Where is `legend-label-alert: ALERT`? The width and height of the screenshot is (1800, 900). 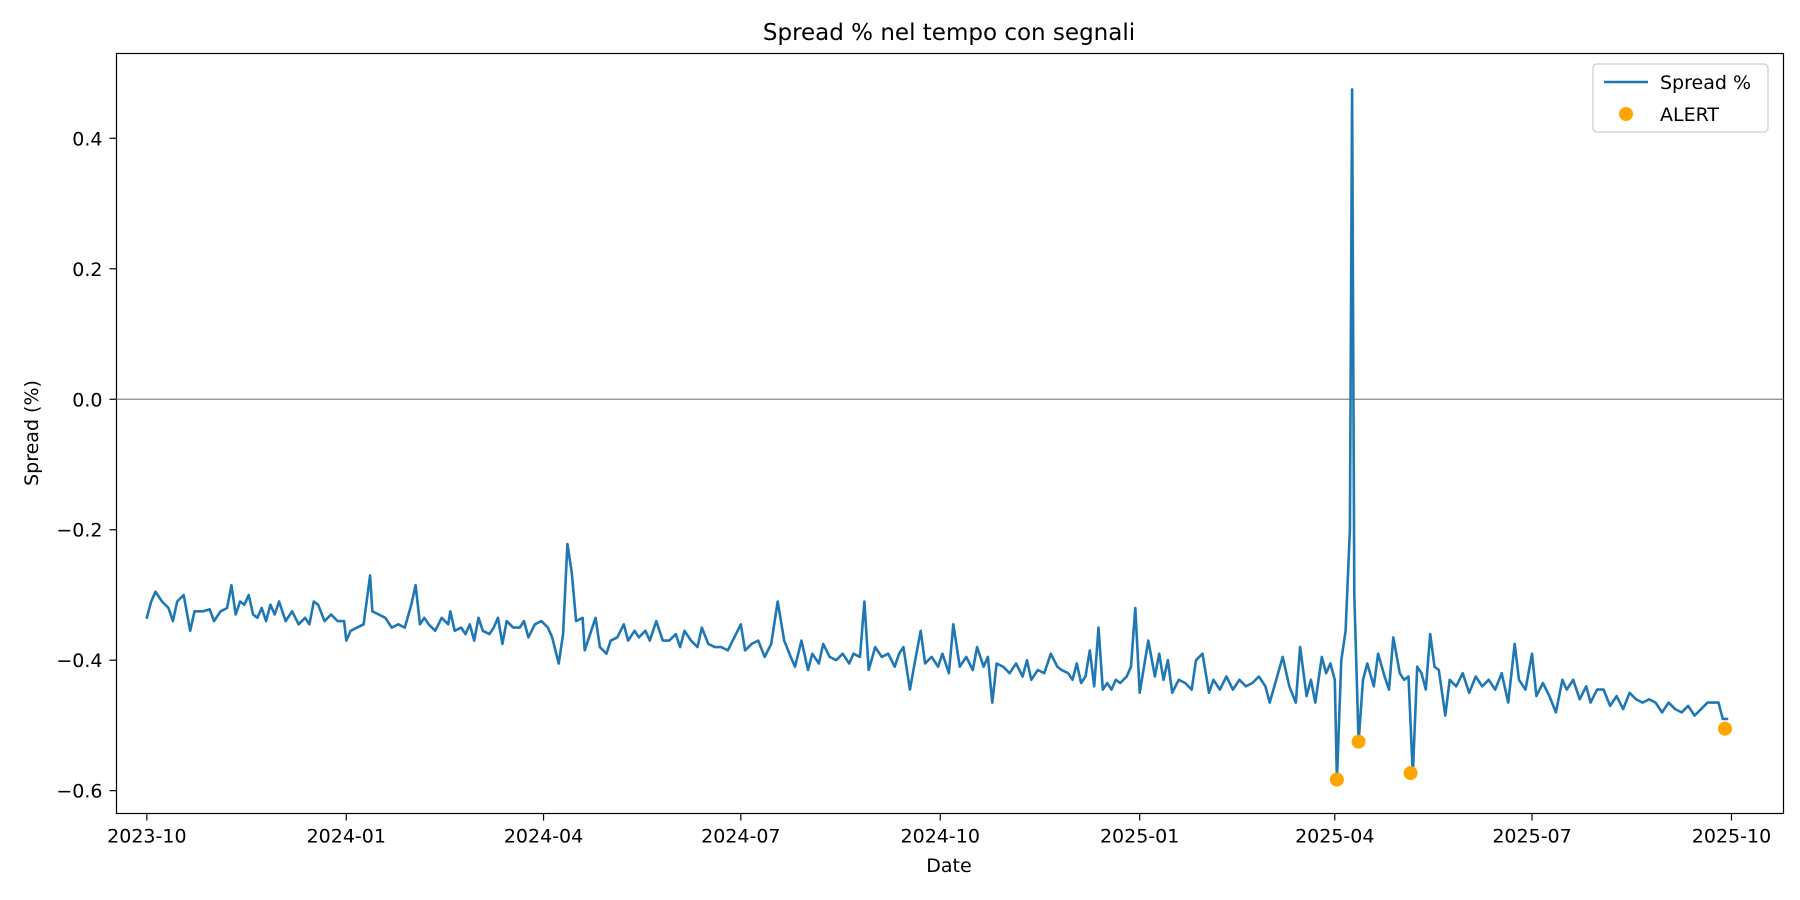 legend-label-alert: ALERT is located at coordinates (1689, 115).